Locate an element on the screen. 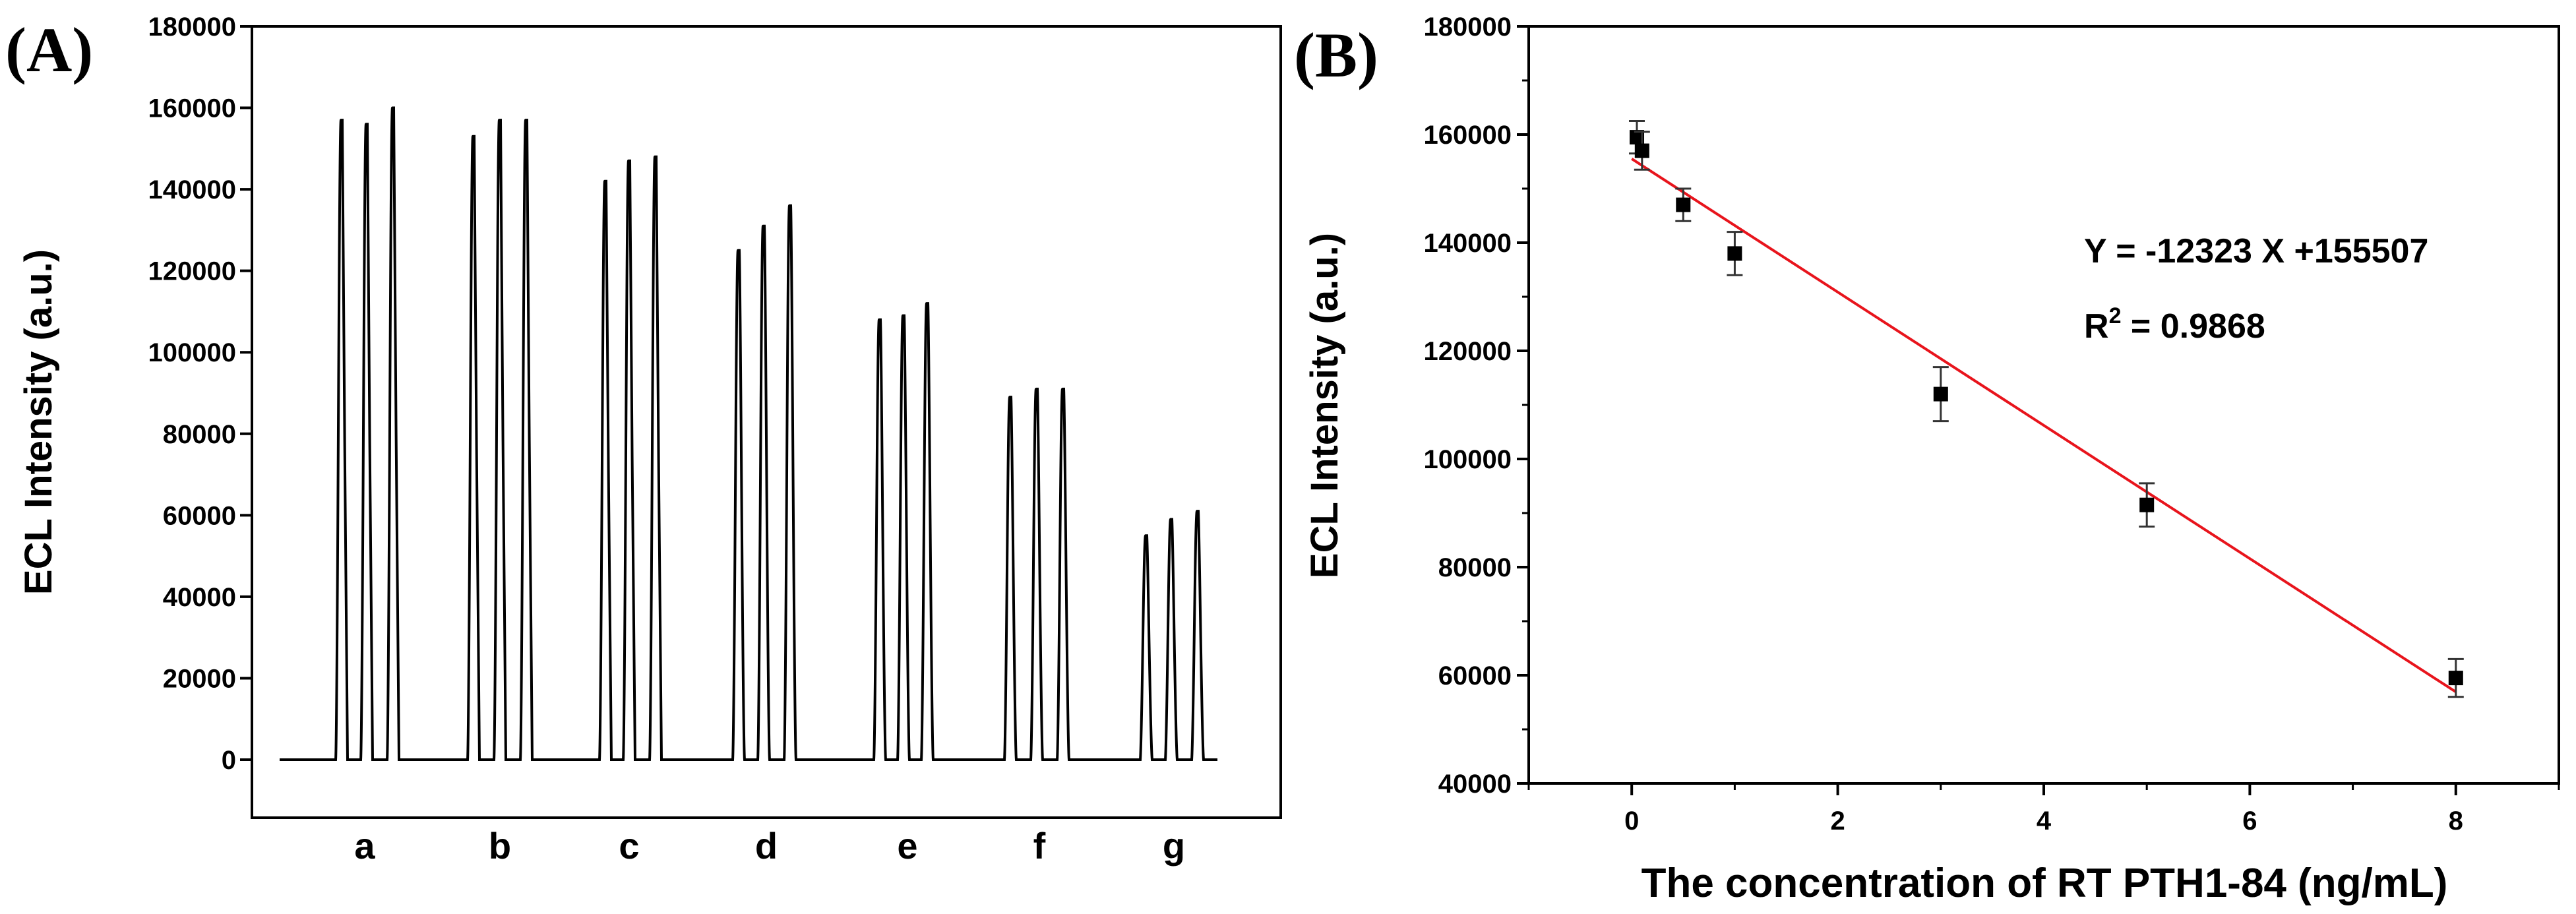 This screenshot has width=2576, height=914. a-category-label: a is located at coordinates (364, 846).